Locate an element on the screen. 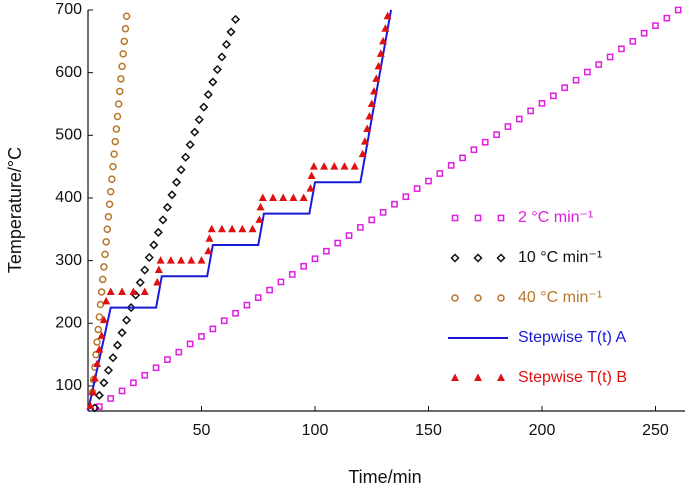  y-tick-label: 200 is located at coordinates (68, 323).